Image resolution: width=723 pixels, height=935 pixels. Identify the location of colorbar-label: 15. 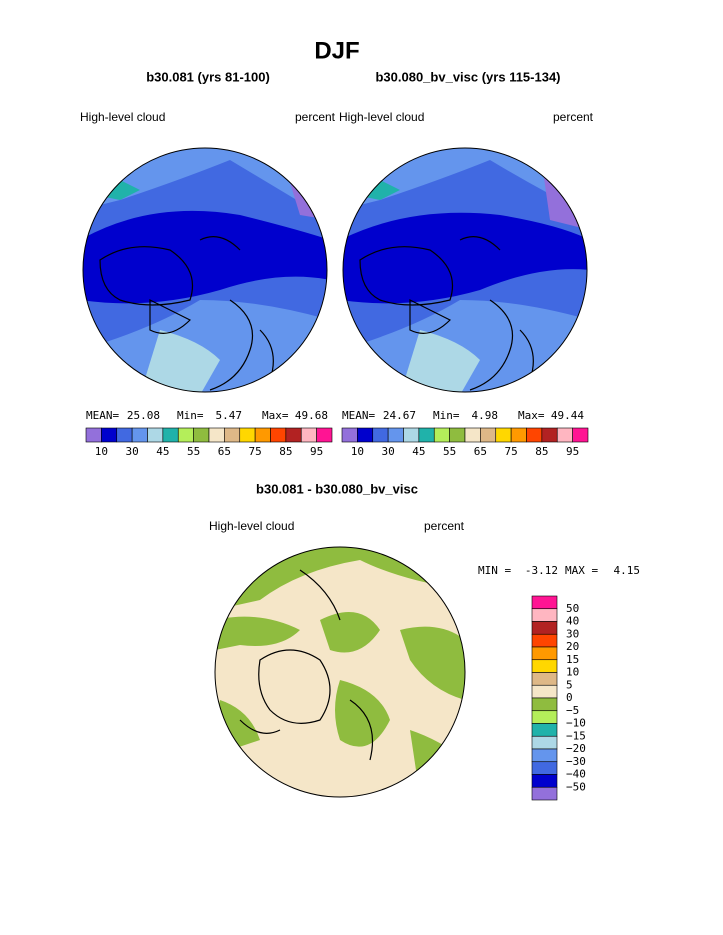
(572, 659).